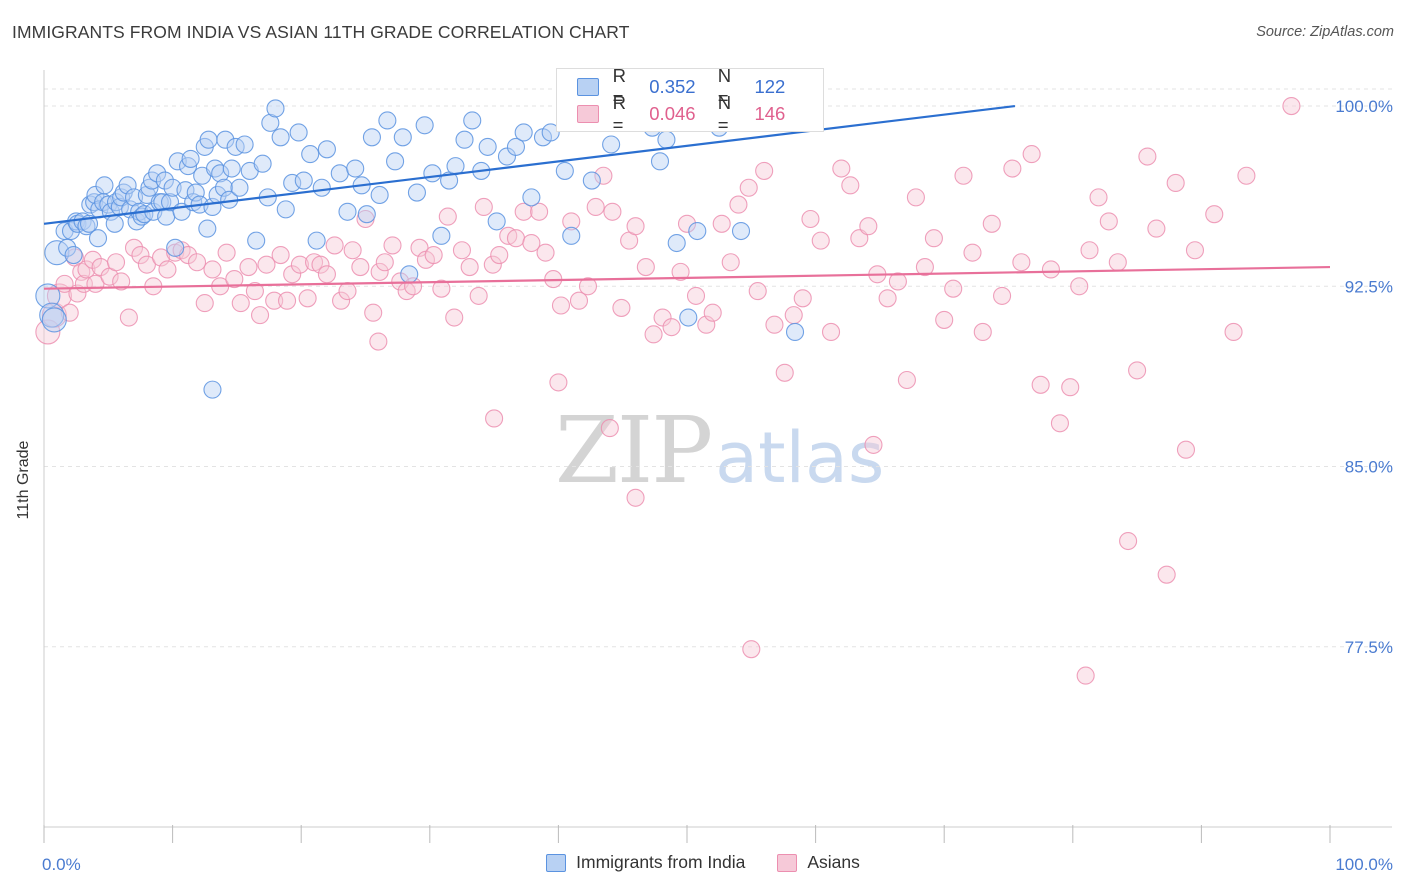  Describe the element at coordinates (1364, 864) in the screenshot. I see `x-tick-label: 100.0%` at that location.